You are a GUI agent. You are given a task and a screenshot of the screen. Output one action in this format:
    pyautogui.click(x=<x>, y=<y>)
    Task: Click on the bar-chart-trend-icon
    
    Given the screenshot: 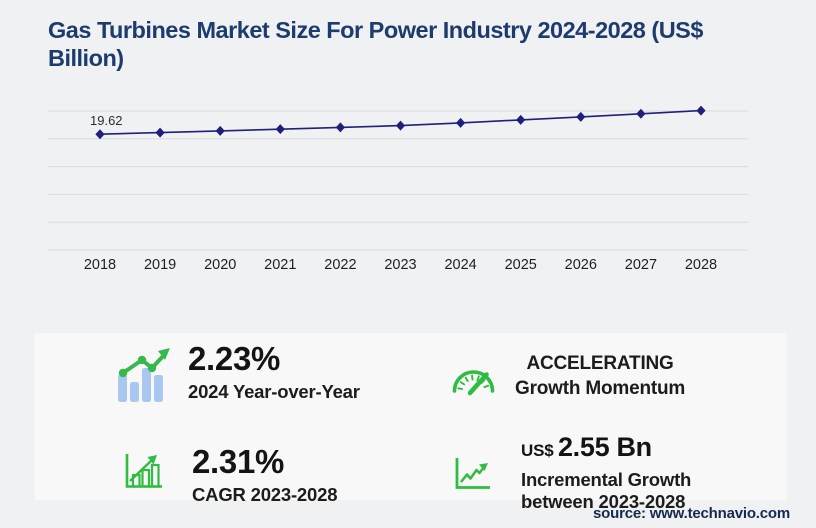 What is the action you would take?
    pyautogui.click(x=144, y=375)
    